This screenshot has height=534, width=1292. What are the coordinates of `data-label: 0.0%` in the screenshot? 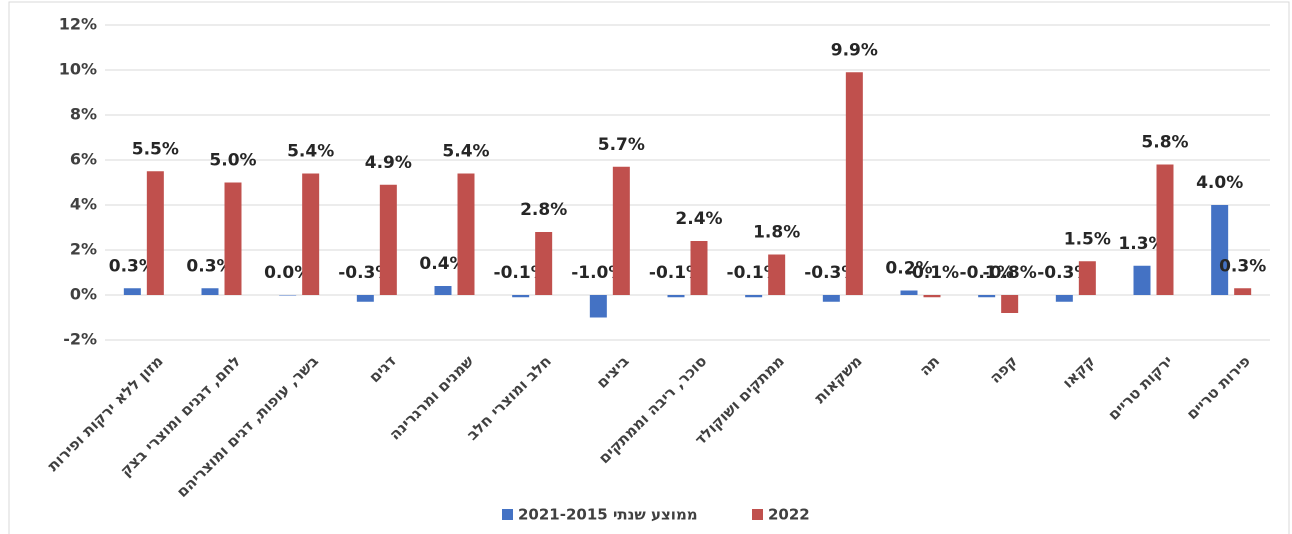 It's located at (287, 273).